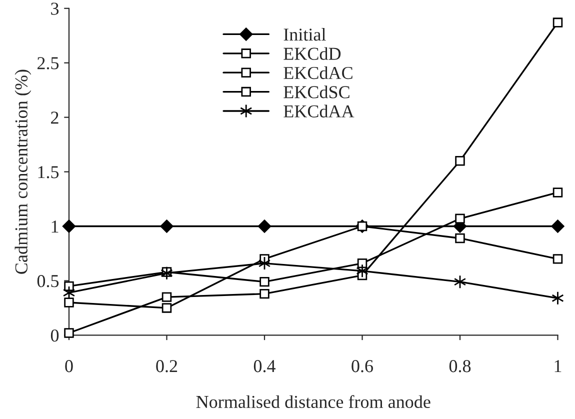  I want to click on legend-label: EKCdAC, so click(318, 73).